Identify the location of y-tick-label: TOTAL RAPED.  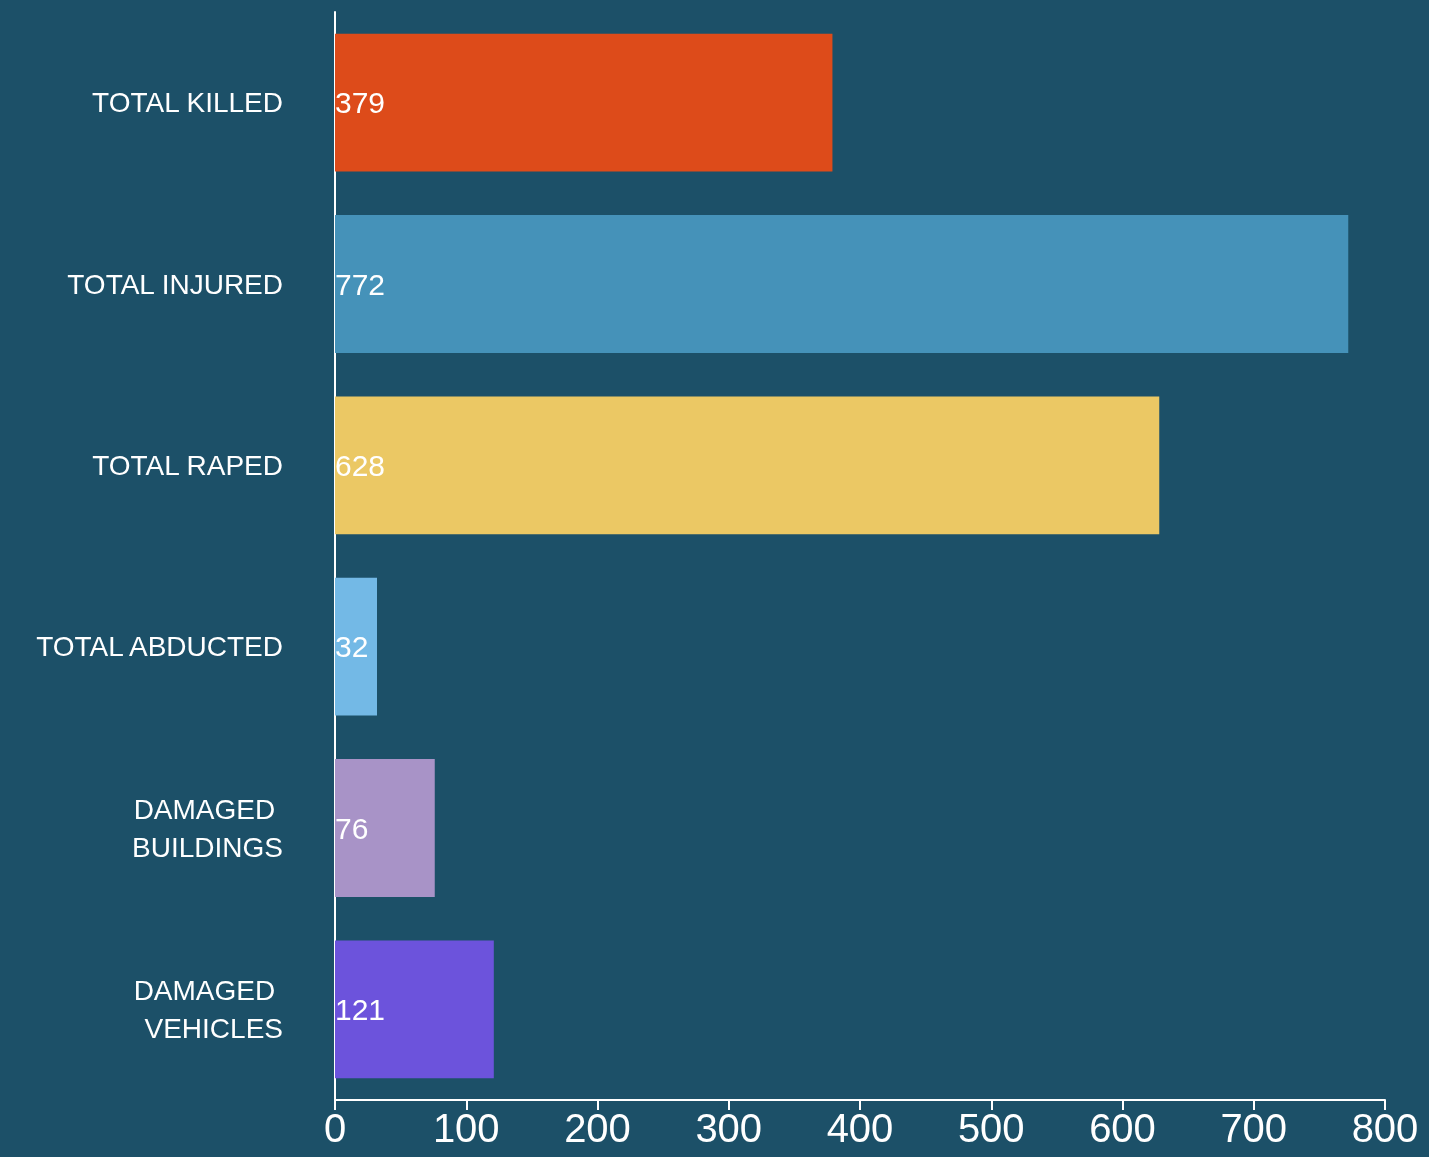
(187, 465).